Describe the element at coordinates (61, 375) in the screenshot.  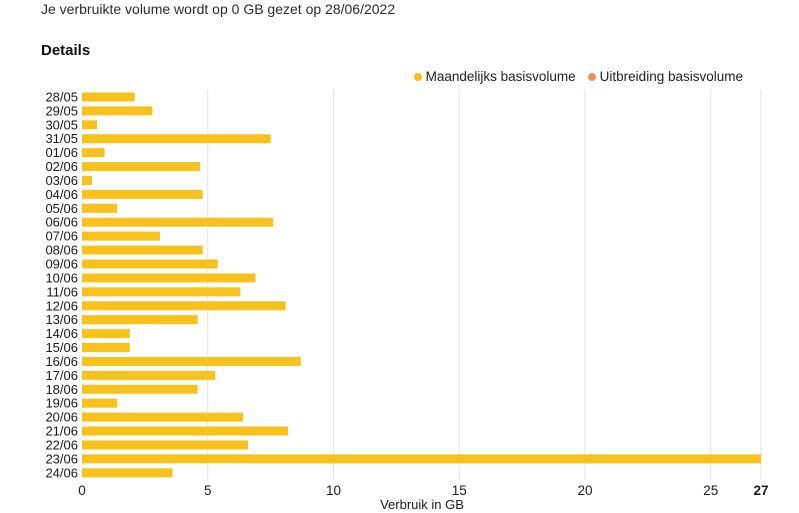
I see `y-tick-label: 17/06` at that location.